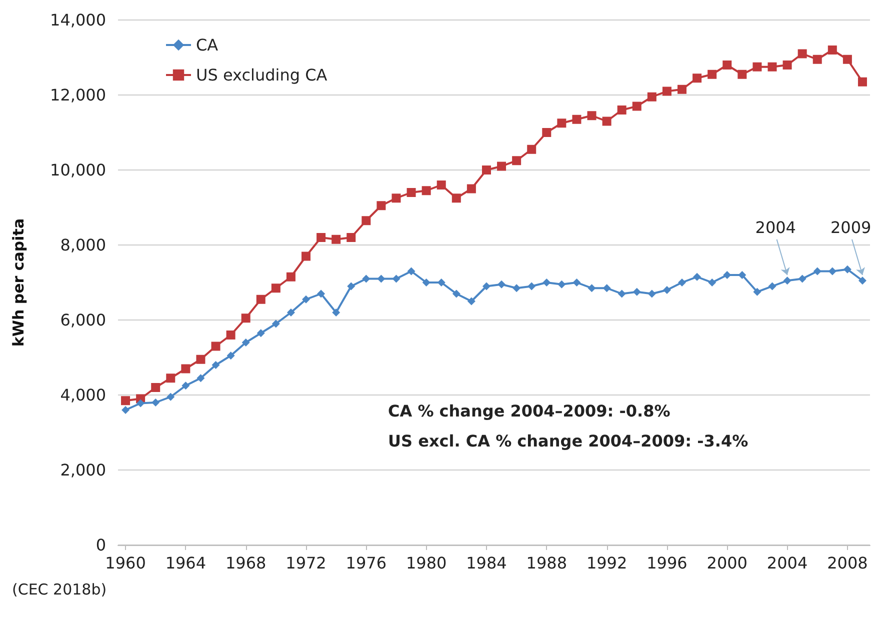  I want to click on x-tick-label: 2004, so click(787, 563).